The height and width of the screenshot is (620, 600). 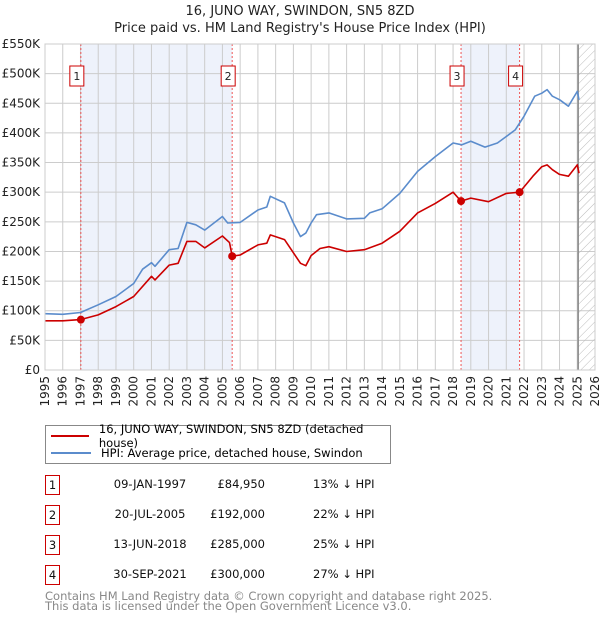 What do you see at coordinates (22, 44) in the screenshot?
I see `y-tick-label: £550K` at bounding box center [22, 44].